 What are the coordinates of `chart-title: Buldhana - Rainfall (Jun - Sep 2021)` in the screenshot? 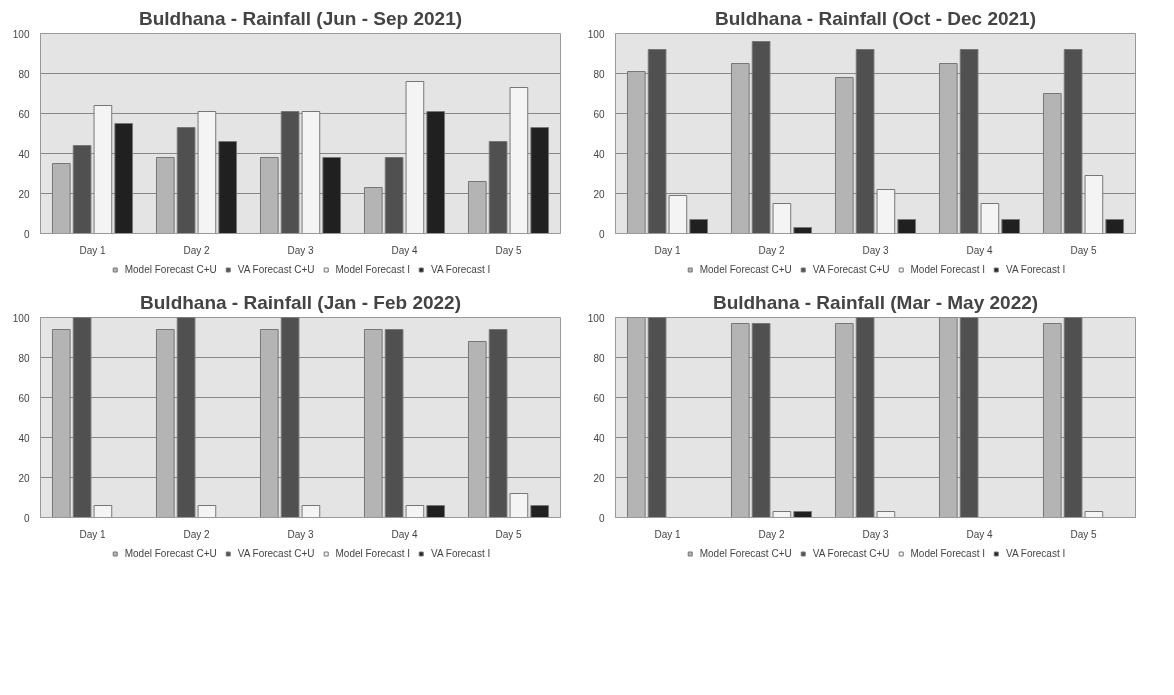 It's located at (300, 18).